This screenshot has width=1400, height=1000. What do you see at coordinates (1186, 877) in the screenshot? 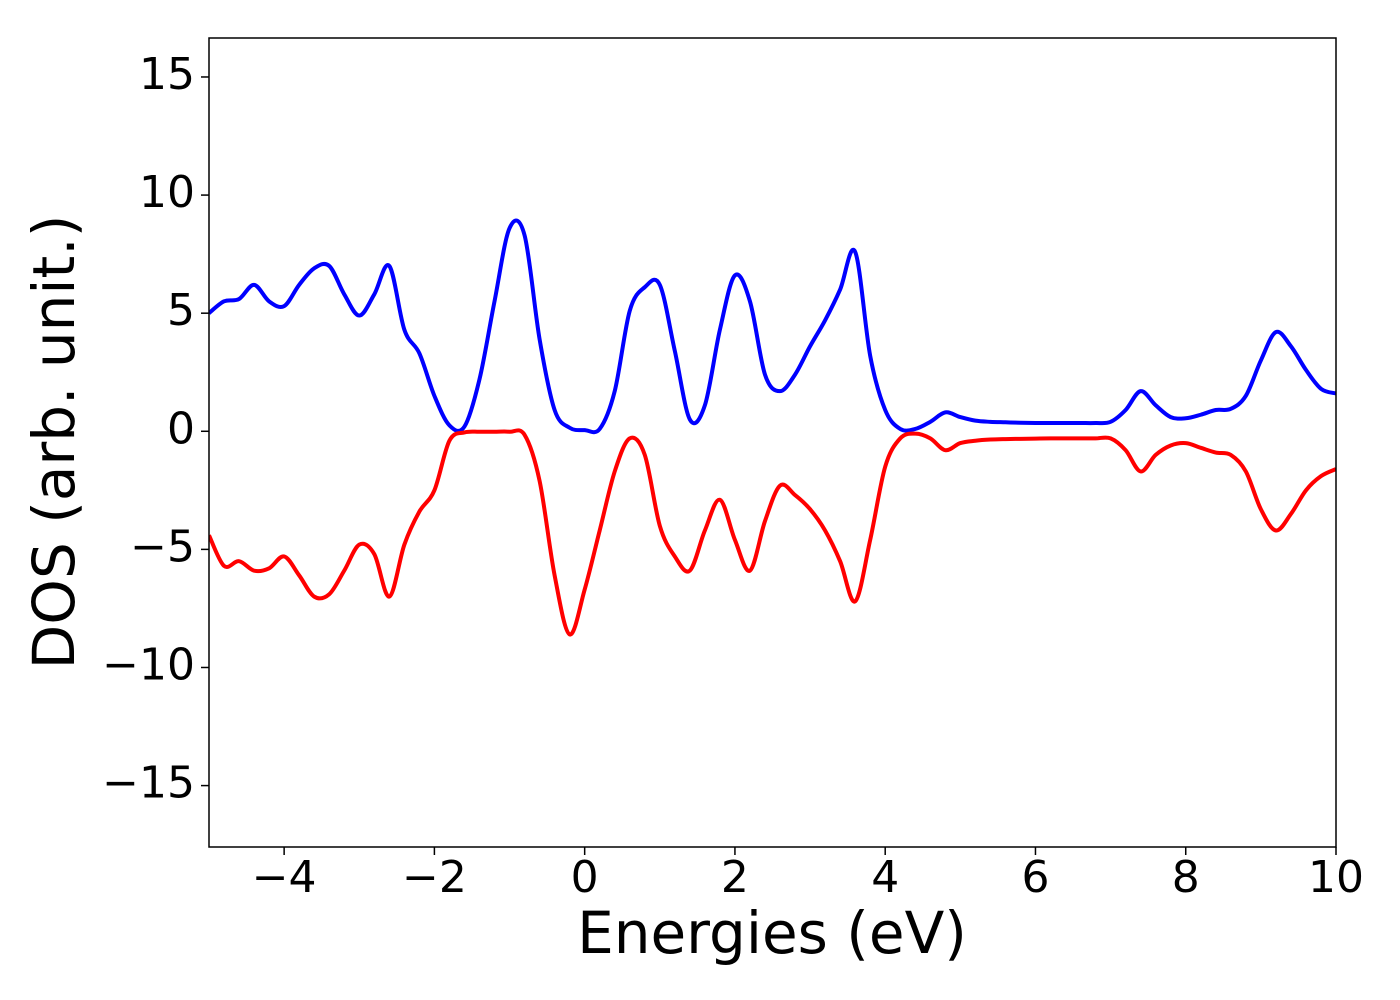
I see `x-tick-label: 8` at bounding box center [1186, 877].